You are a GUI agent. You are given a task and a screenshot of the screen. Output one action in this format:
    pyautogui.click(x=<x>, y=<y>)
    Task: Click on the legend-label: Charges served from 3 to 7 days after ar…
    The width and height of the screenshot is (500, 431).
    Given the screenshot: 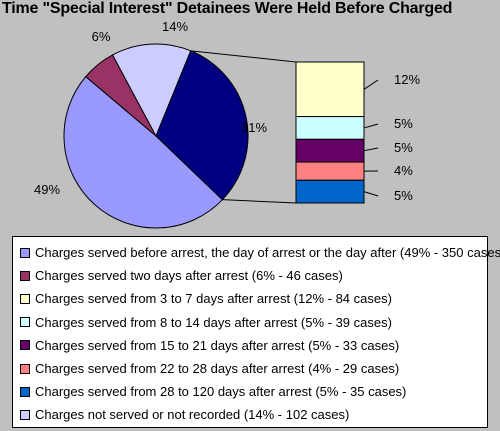 What is the action you would take?
    pyautogui.click(x=213, y=299)
    